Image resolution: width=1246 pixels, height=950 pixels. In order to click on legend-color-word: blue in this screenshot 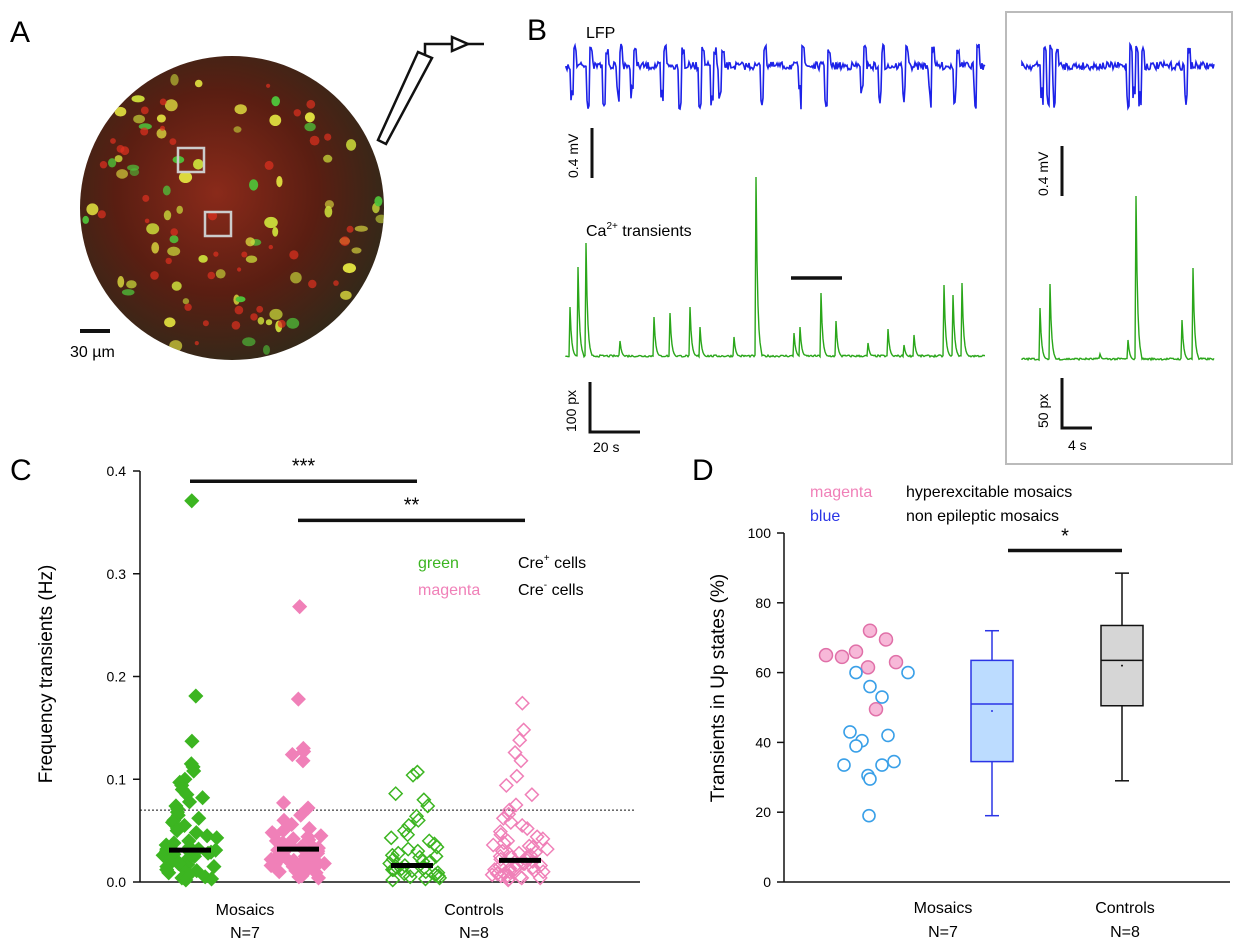, I will do `click(825, 516)`.